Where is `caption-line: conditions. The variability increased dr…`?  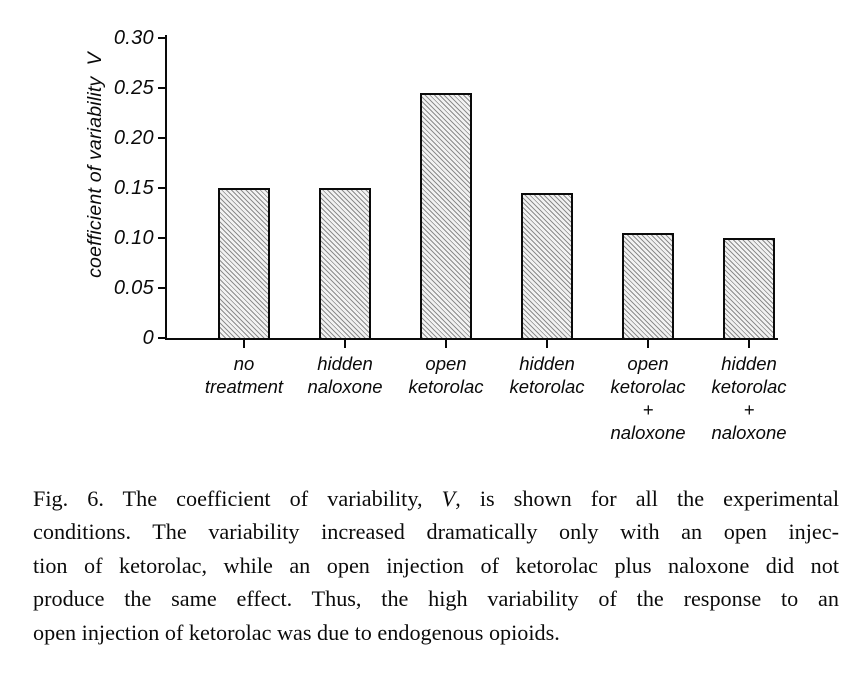
caption-line: conditions. The variability increased dr… is located at coordinates (436, 531).